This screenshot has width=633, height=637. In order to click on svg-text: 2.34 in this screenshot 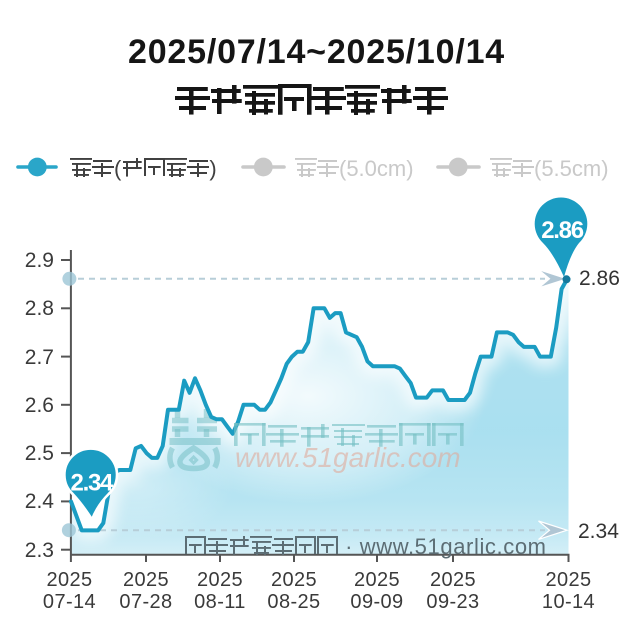, I will do `click(92, 483)`.